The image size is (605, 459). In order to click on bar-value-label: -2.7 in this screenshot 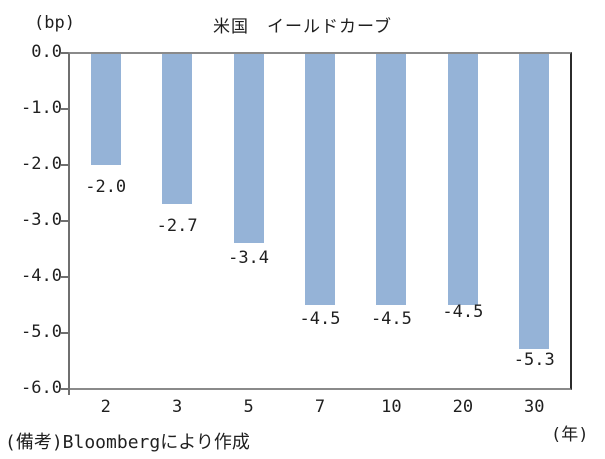, I will do `click(177, 226)`.